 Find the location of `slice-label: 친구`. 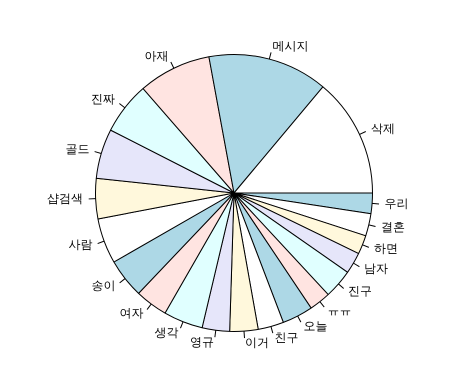

slice-label: 친구 is located at coordinates (286, 337).